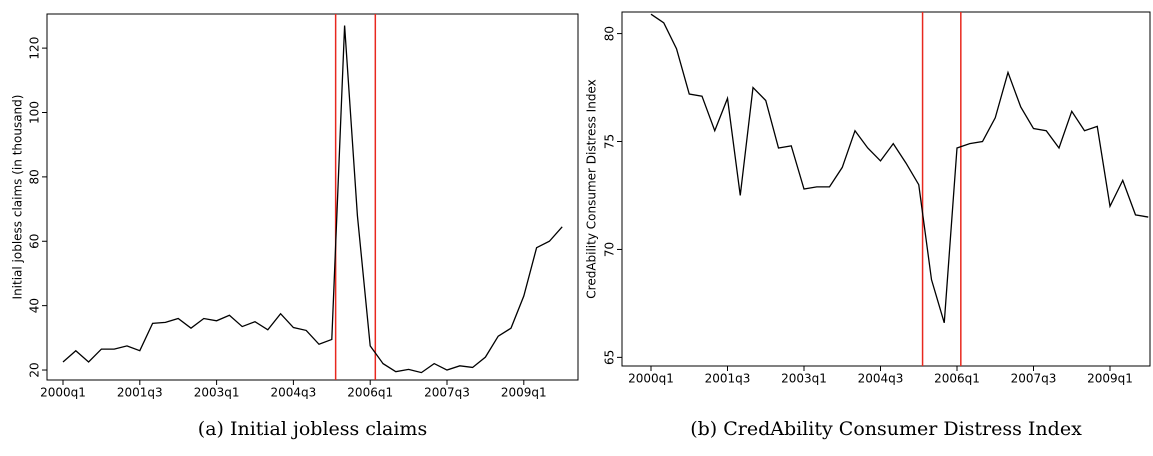  What do you see at coordinates (35, 305) in the screenshot?
I see `y-tick-label: 40` at bounding box center [35, 305].